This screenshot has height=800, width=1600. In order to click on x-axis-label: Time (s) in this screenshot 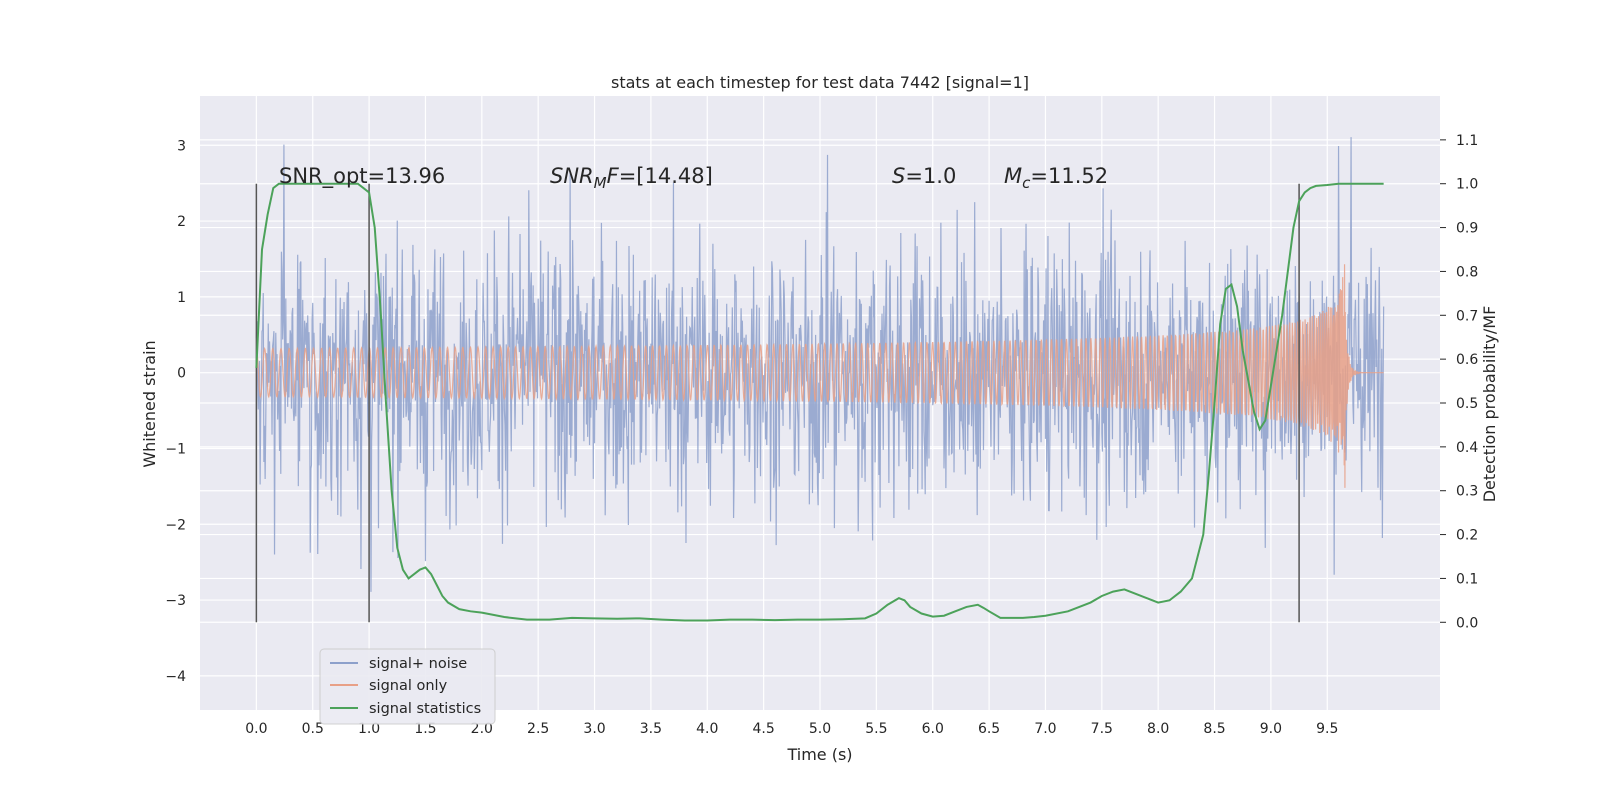, I will do `click(819, 754)`.